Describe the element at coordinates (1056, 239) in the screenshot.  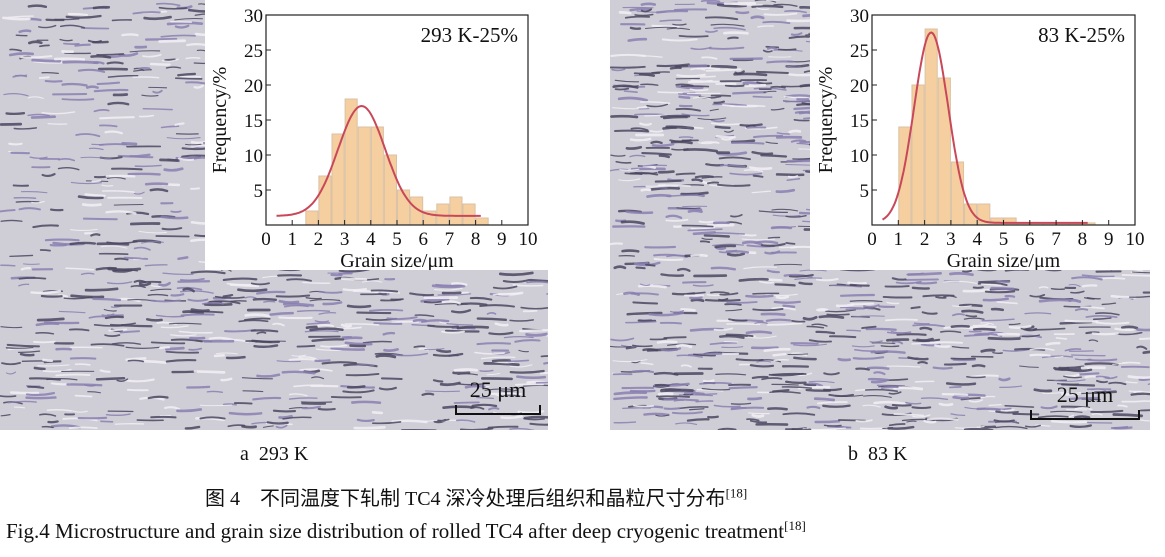
I see `x-tick-label: 7` at that location.